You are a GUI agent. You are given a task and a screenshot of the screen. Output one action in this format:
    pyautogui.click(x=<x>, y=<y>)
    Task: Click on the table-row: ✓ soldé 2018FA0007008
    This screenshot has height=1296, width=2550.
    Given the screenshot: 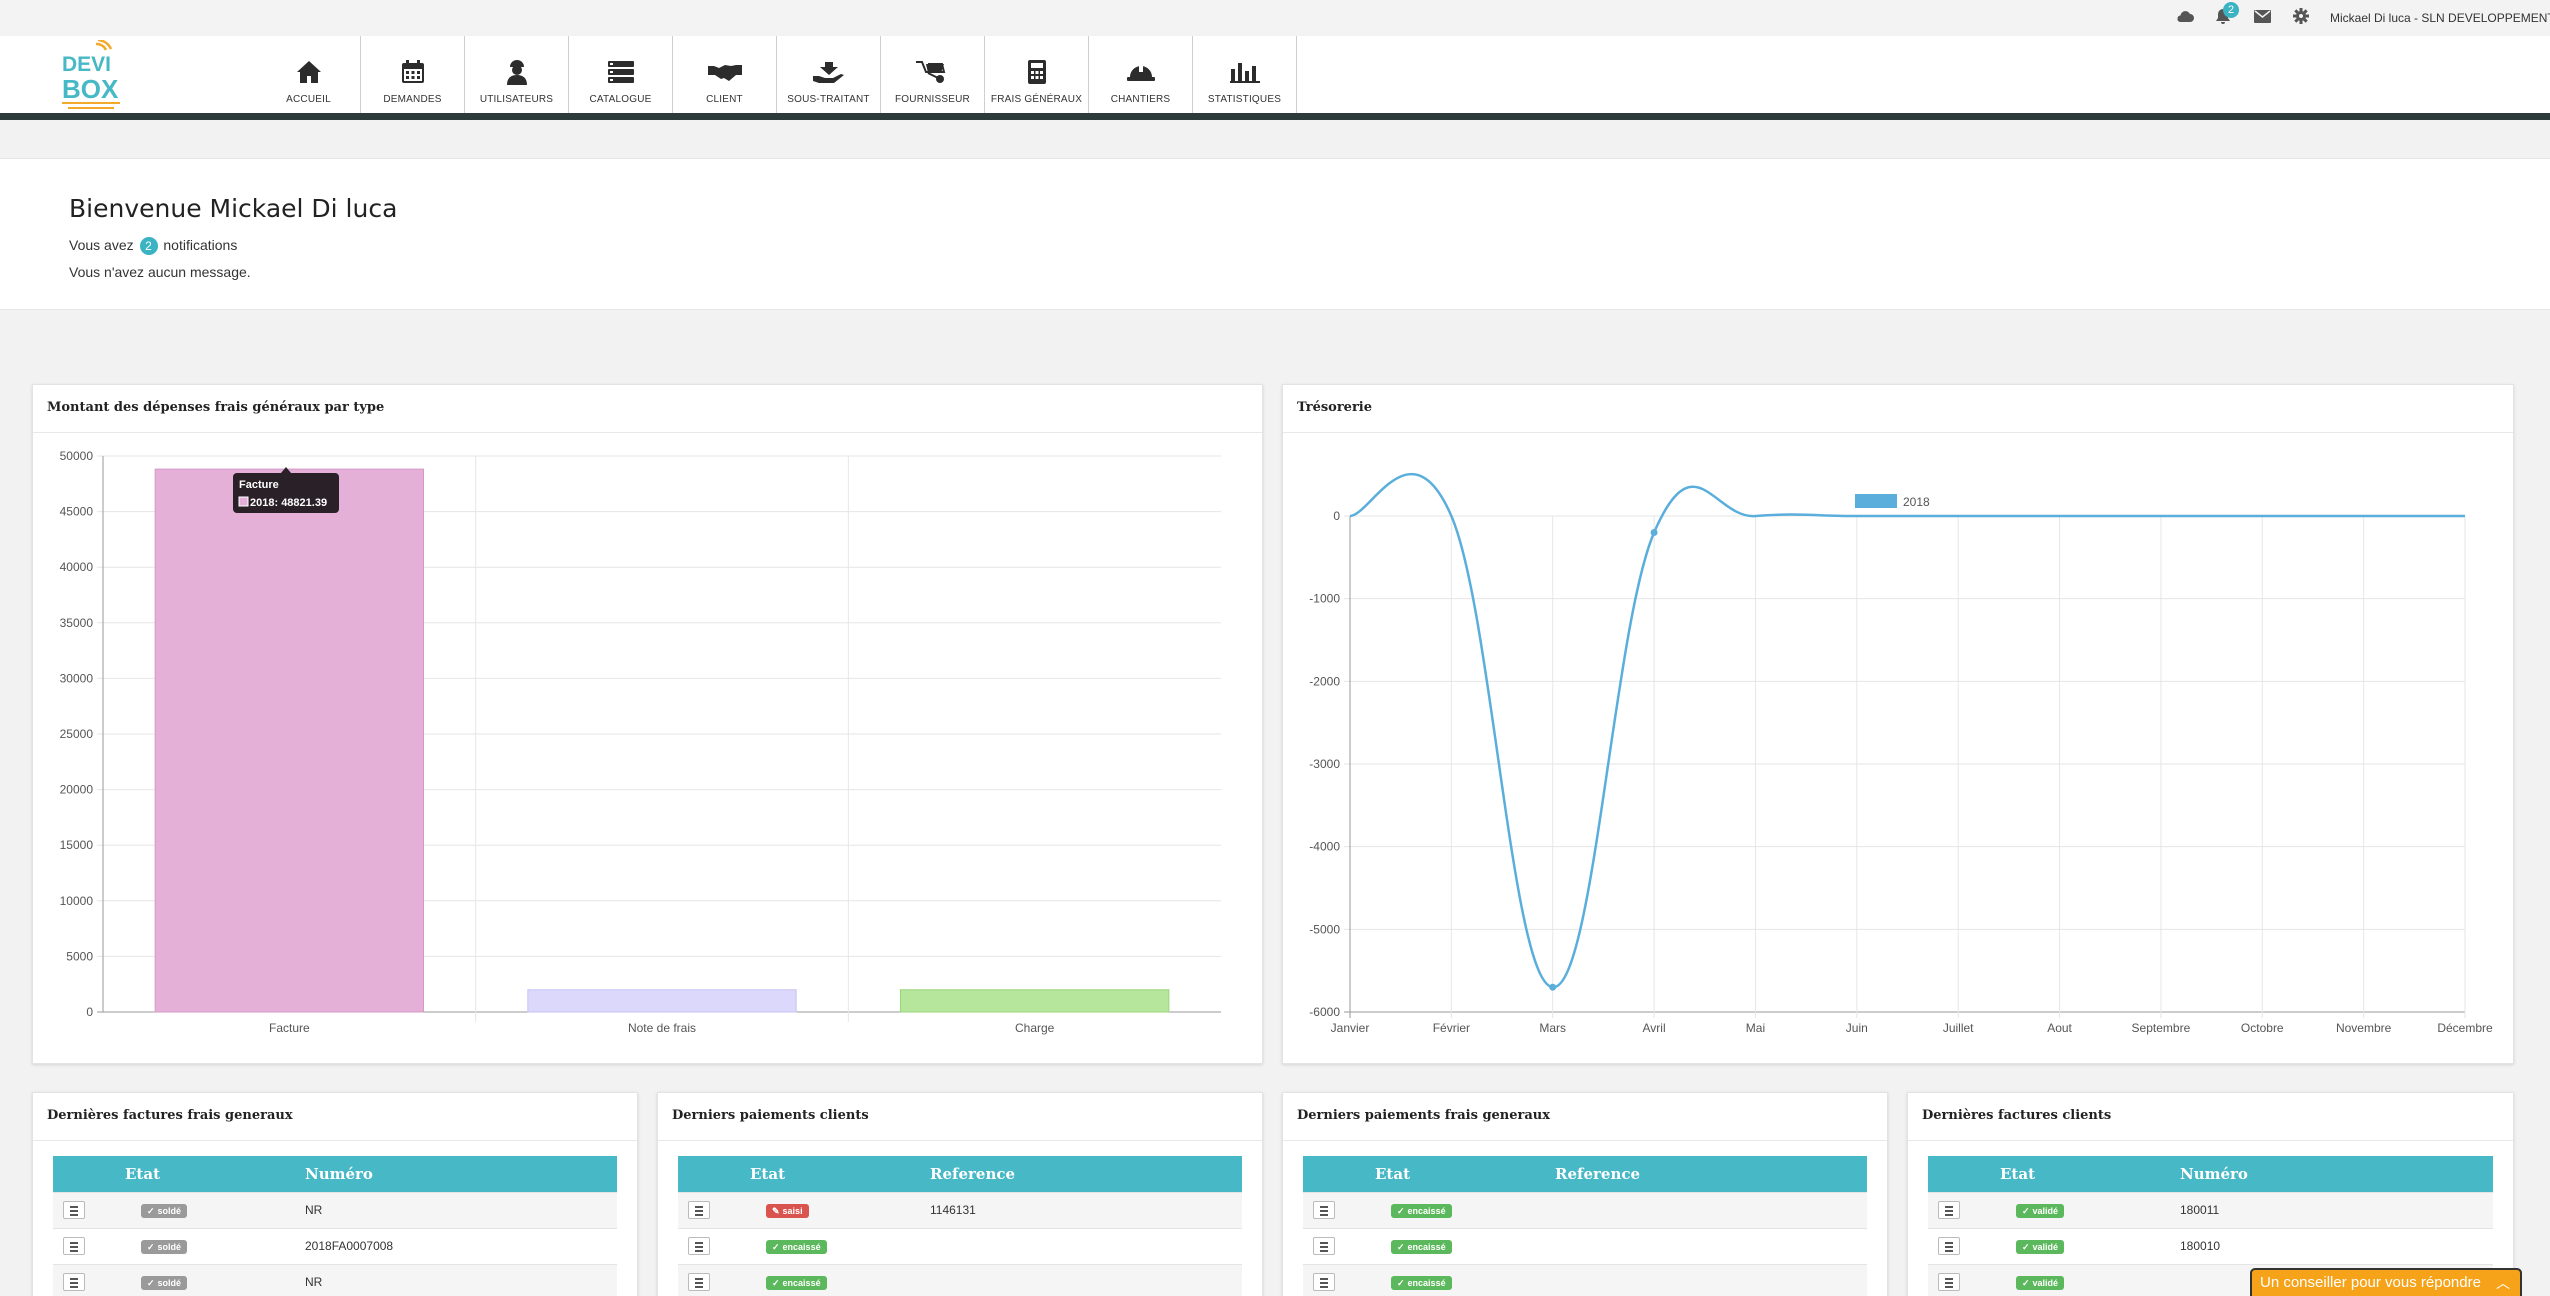 What is the action you would take?
    pyautogui.click(x=335, y=1245)
    